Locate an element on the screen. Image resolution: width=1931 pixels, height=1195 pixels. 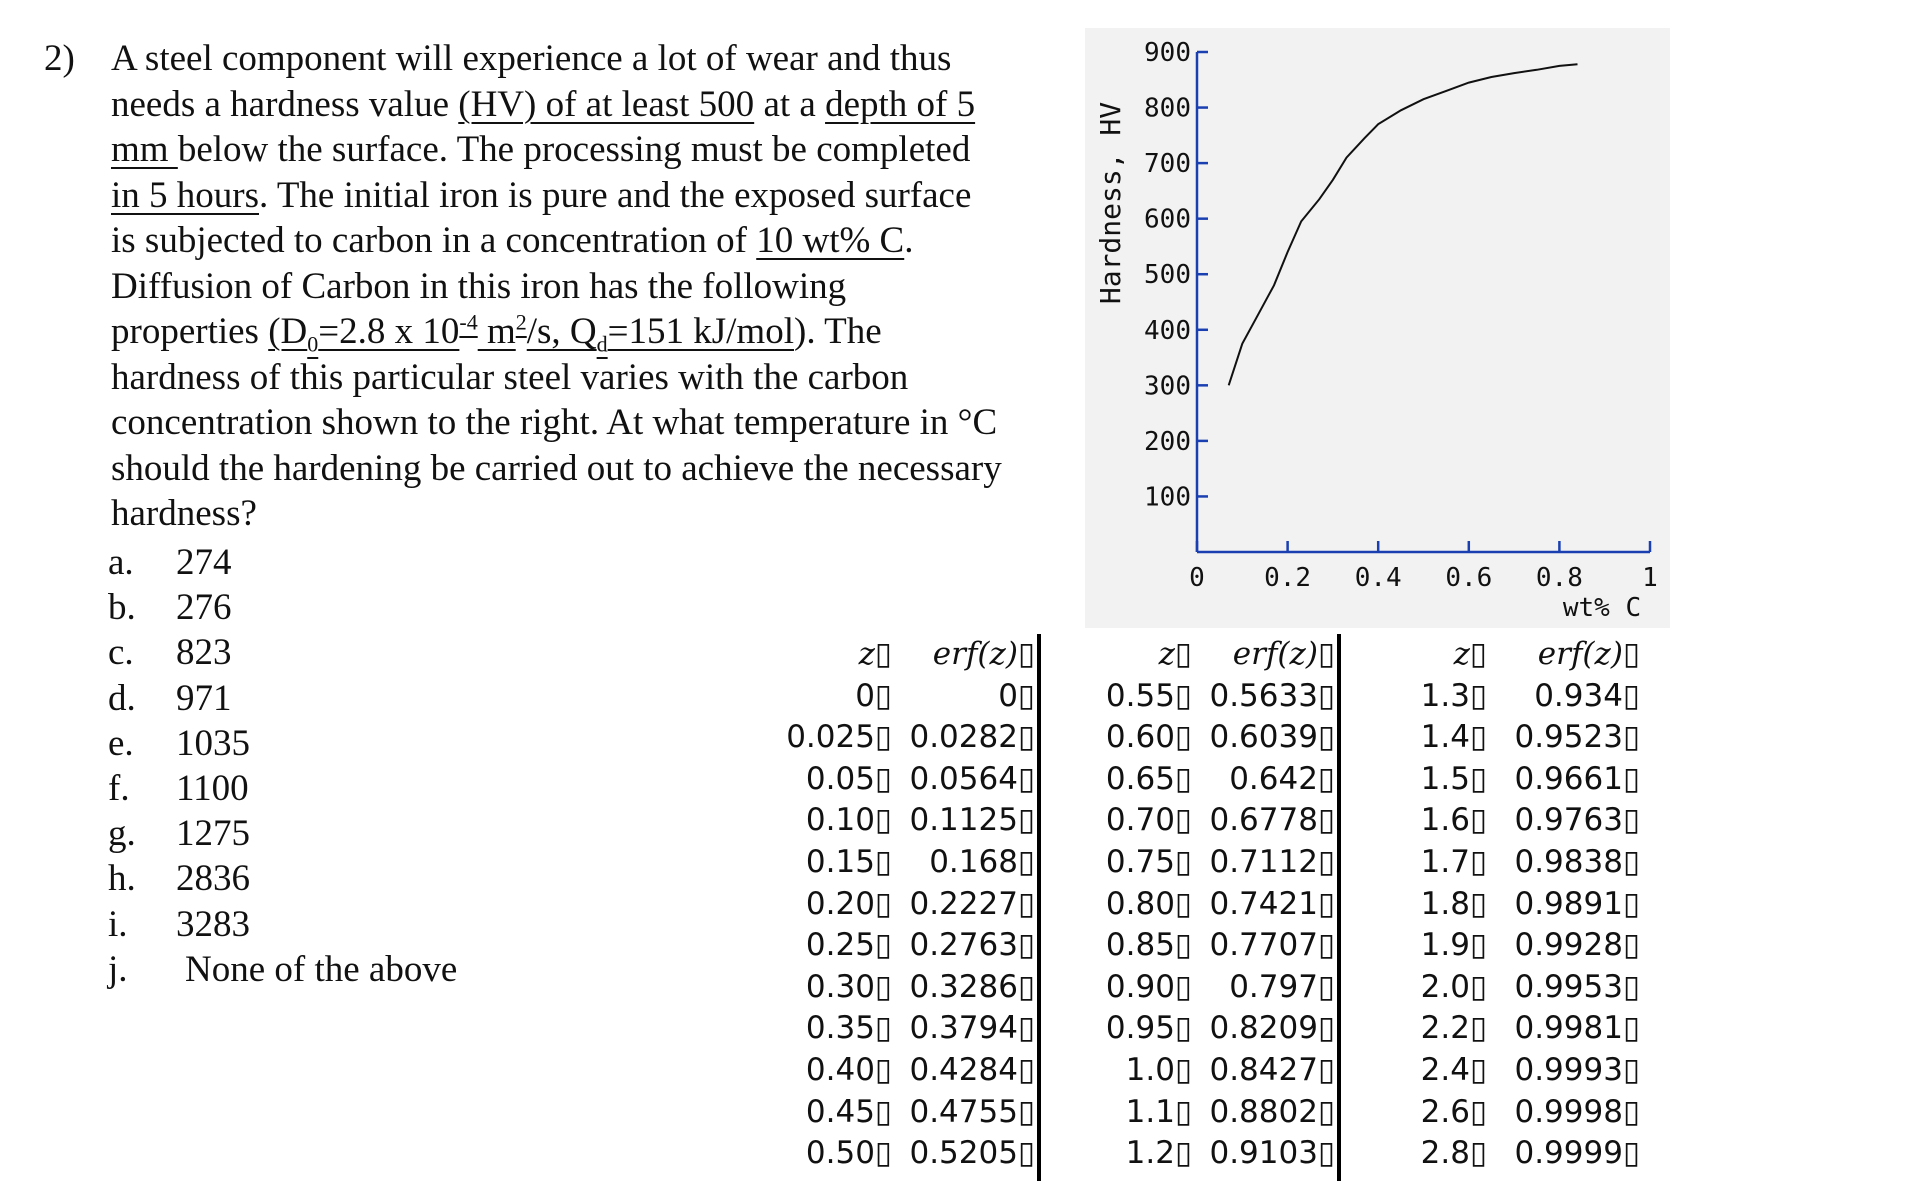
erf-value: 0.9891▯ is located at coordinates (1577, 903).